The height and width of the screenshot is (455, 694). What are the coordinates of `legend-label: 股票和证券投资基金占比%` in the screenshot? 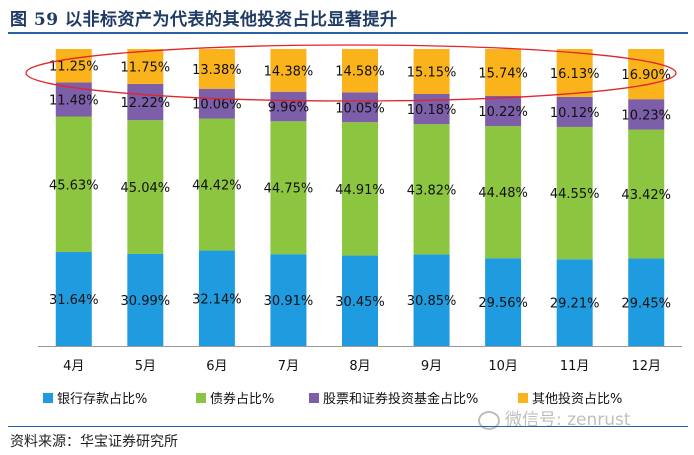 It's located at (400, 399).